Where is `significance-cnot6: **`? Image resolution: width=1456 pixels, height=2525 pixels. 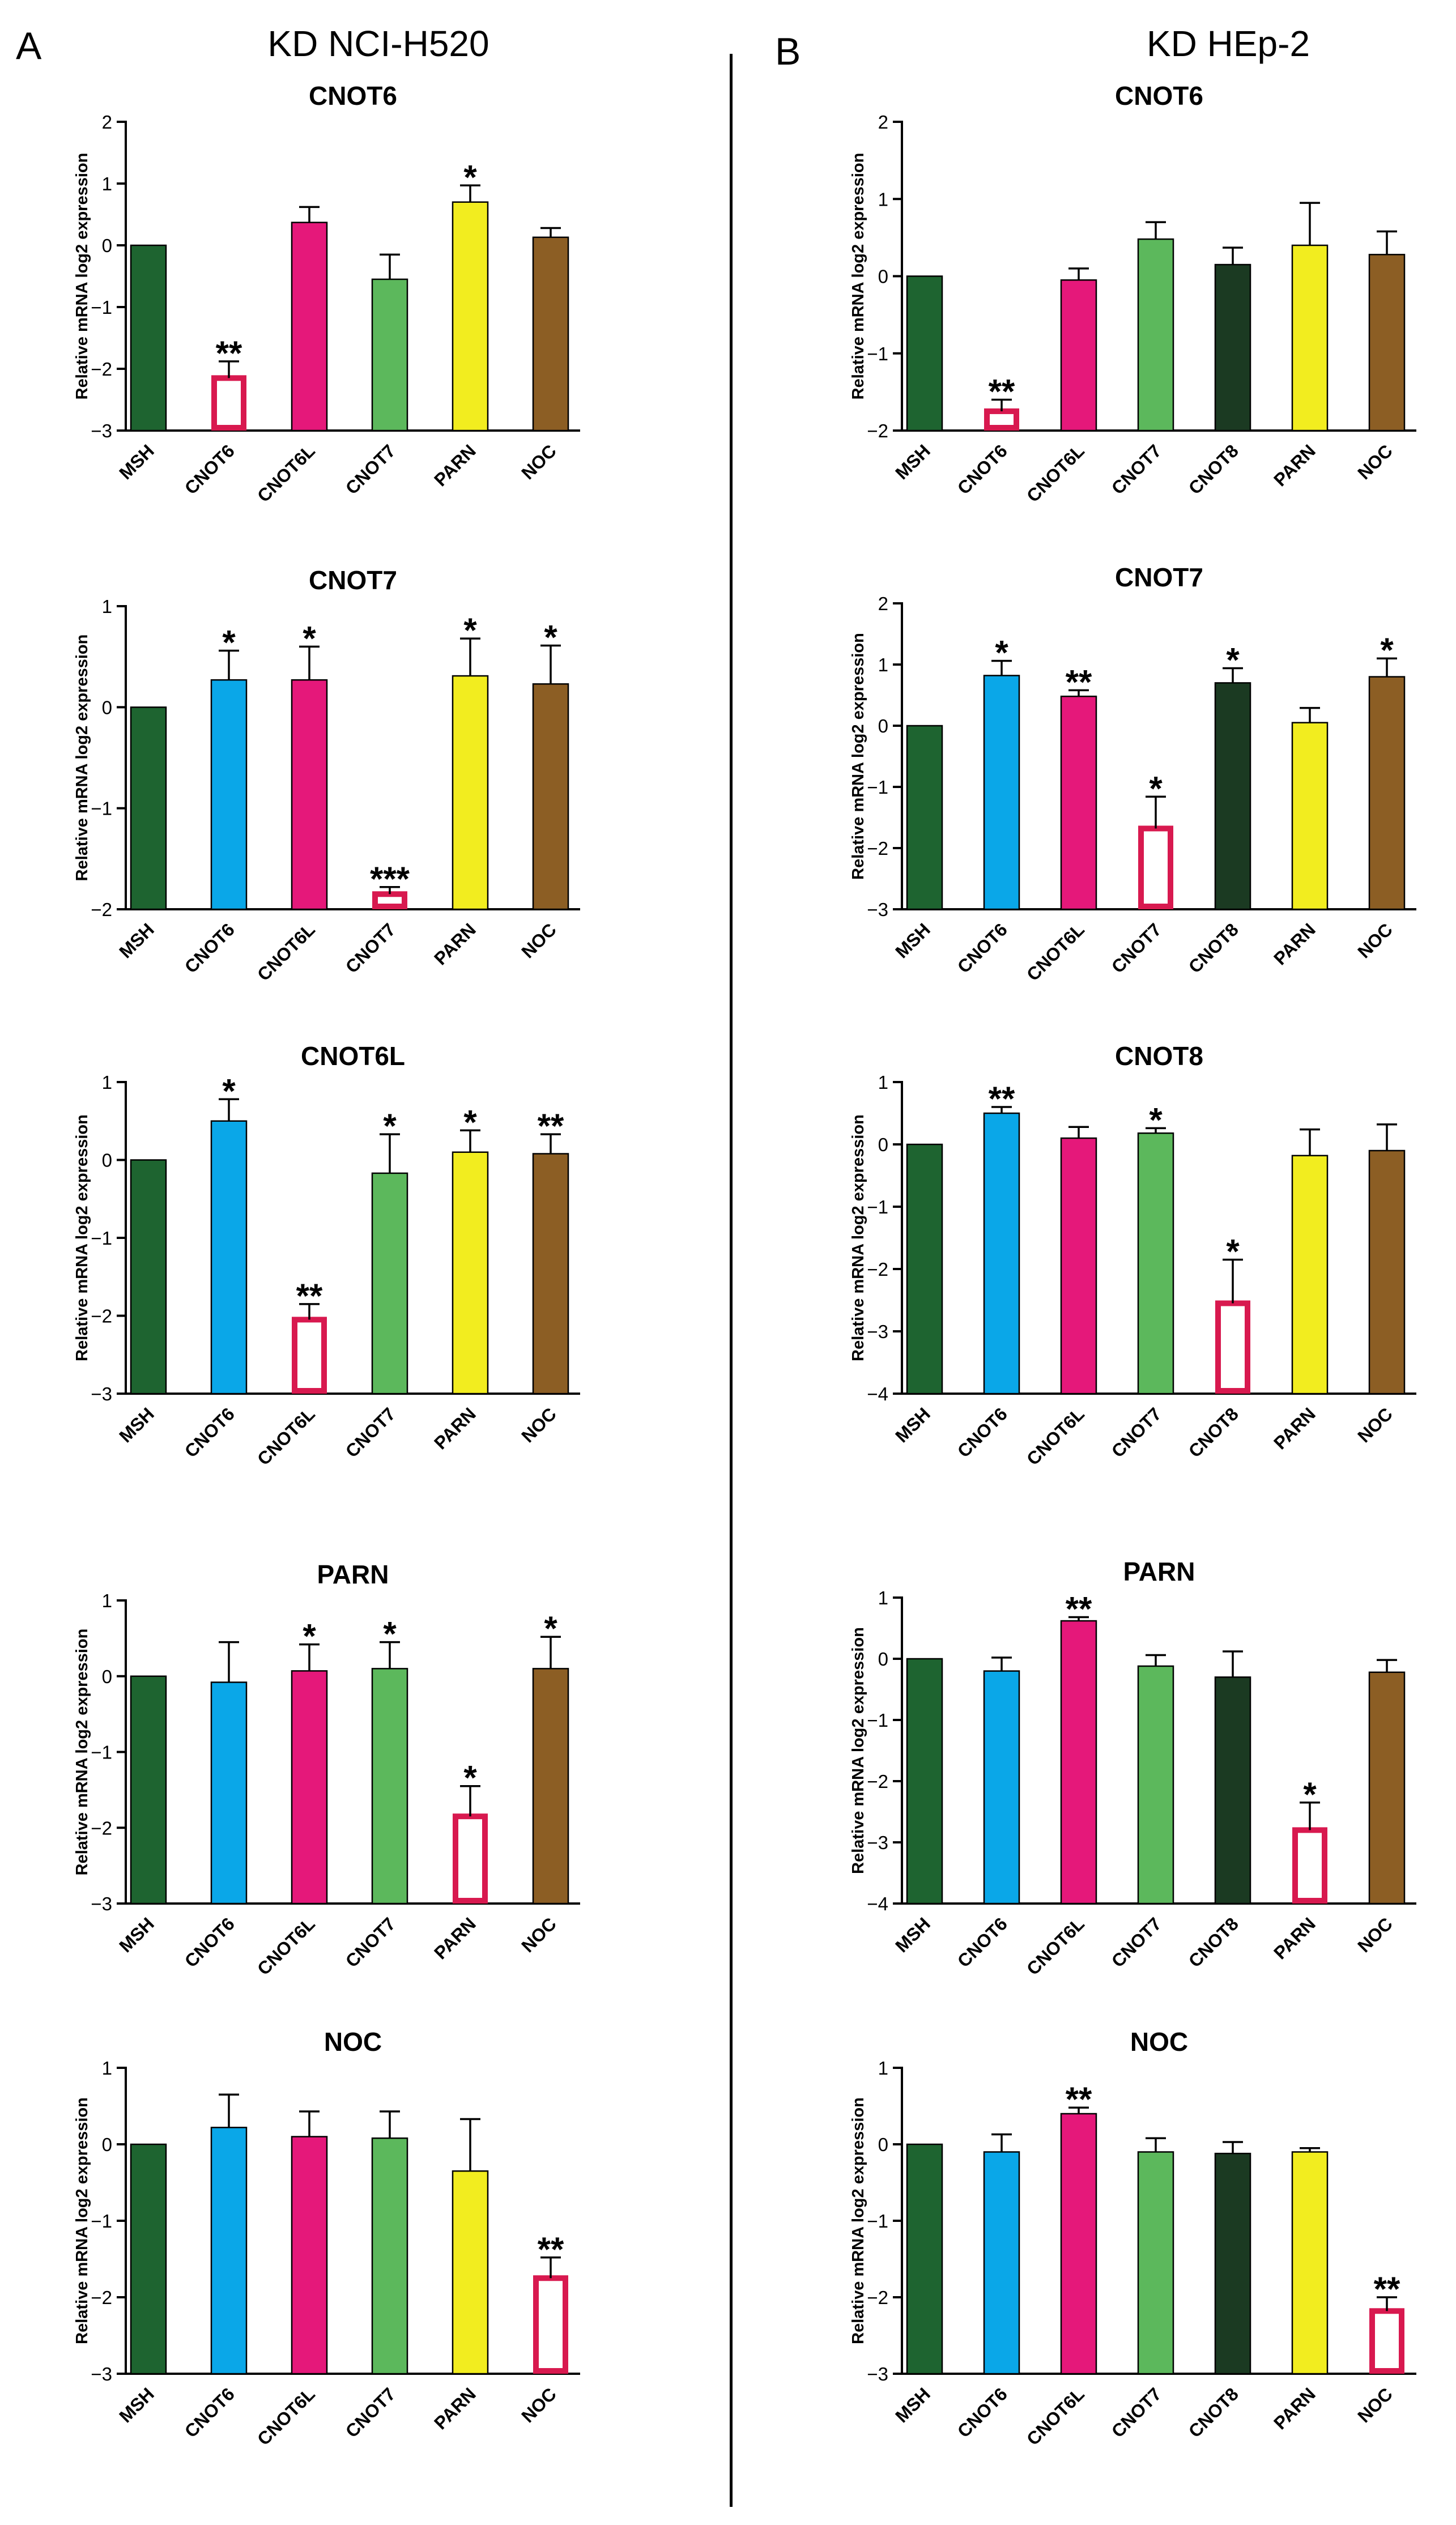 significance-cnot6: ** is located at coordinates (229, 353).